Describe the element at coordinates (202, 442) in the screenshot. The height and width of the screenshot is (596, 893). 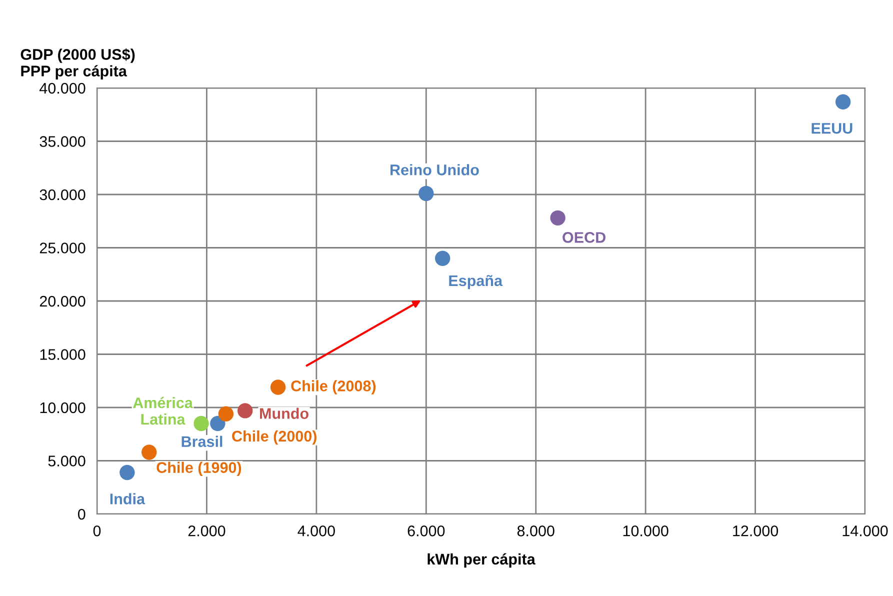
I see `series-label: Brasil` at that location.